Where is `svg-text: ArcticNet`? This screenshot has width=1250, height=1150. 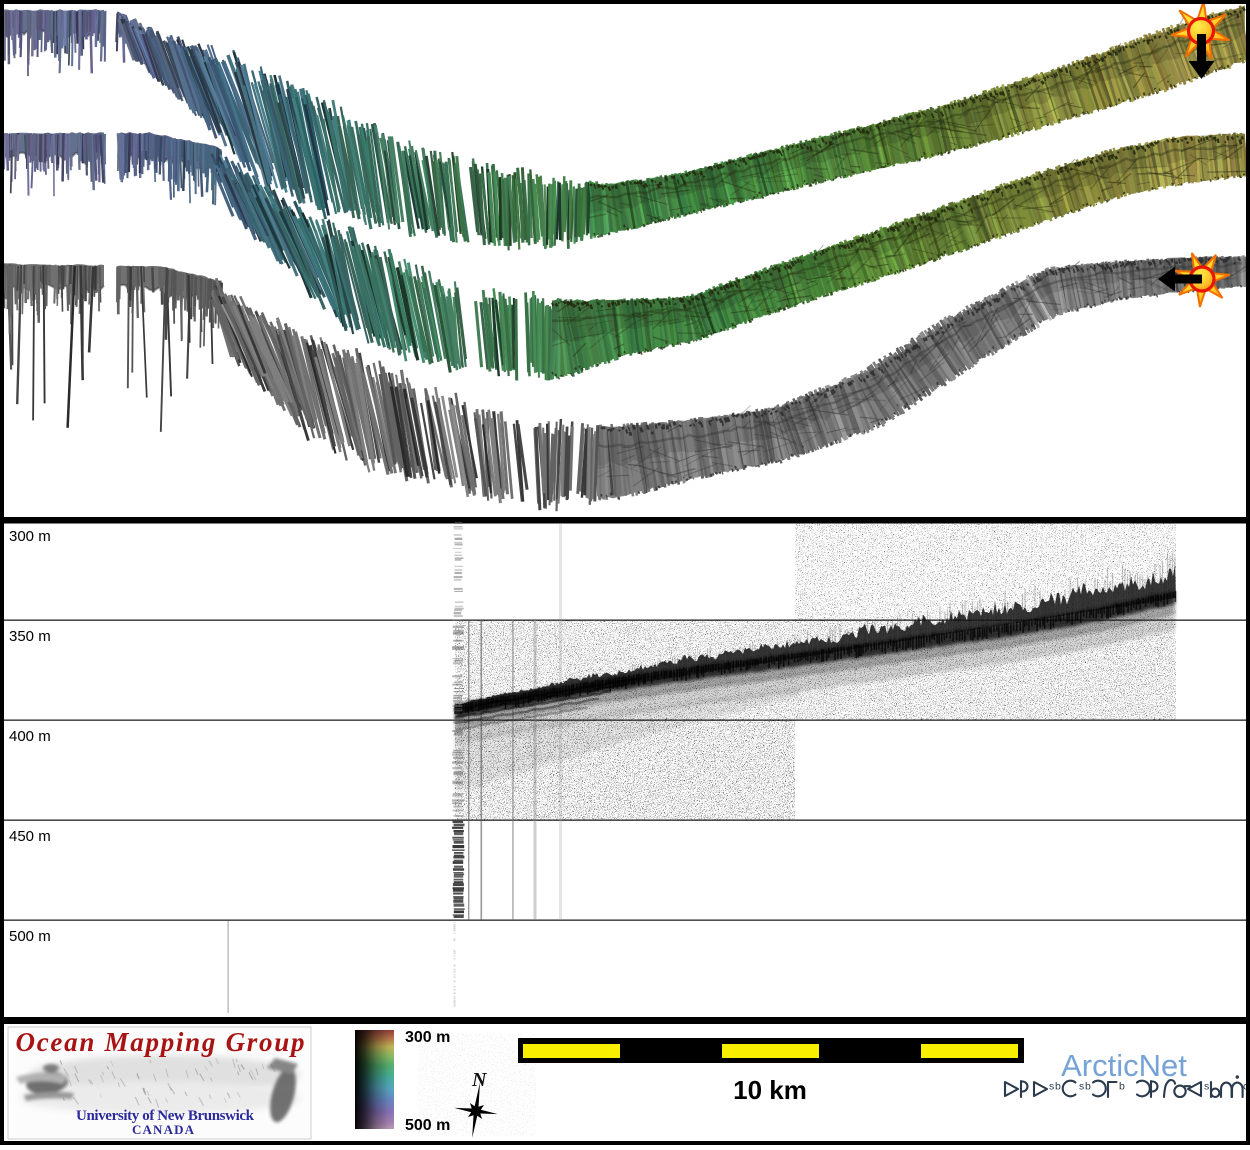
svg-text: ArcticNet is located at coordinates (1124, 1065).